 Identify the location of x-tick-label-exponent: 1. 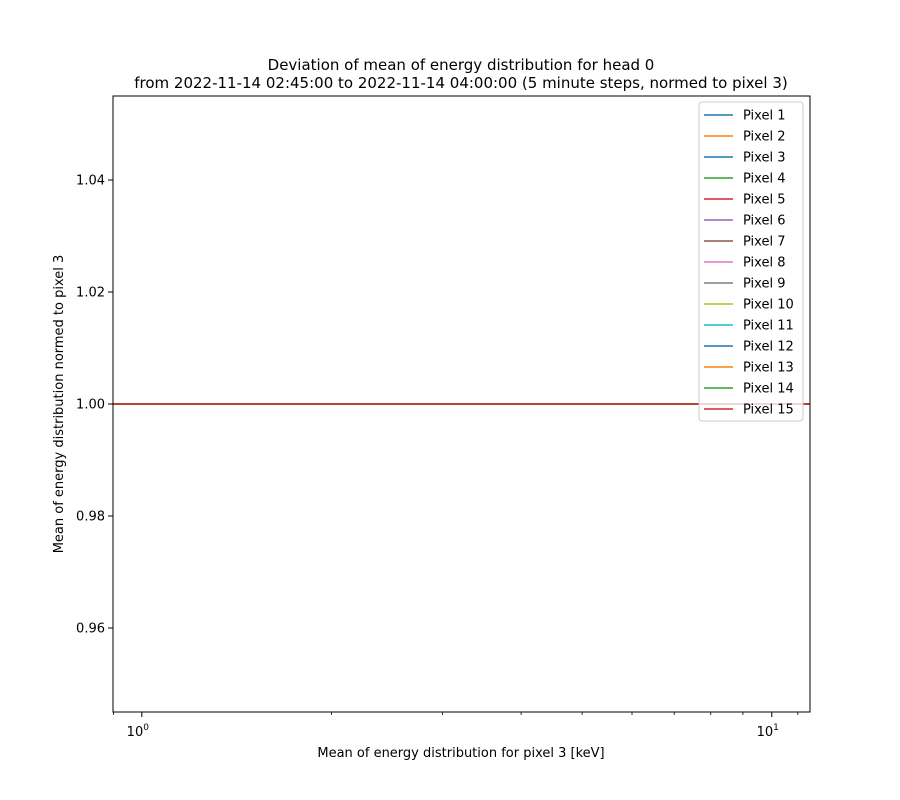
(776, 728).